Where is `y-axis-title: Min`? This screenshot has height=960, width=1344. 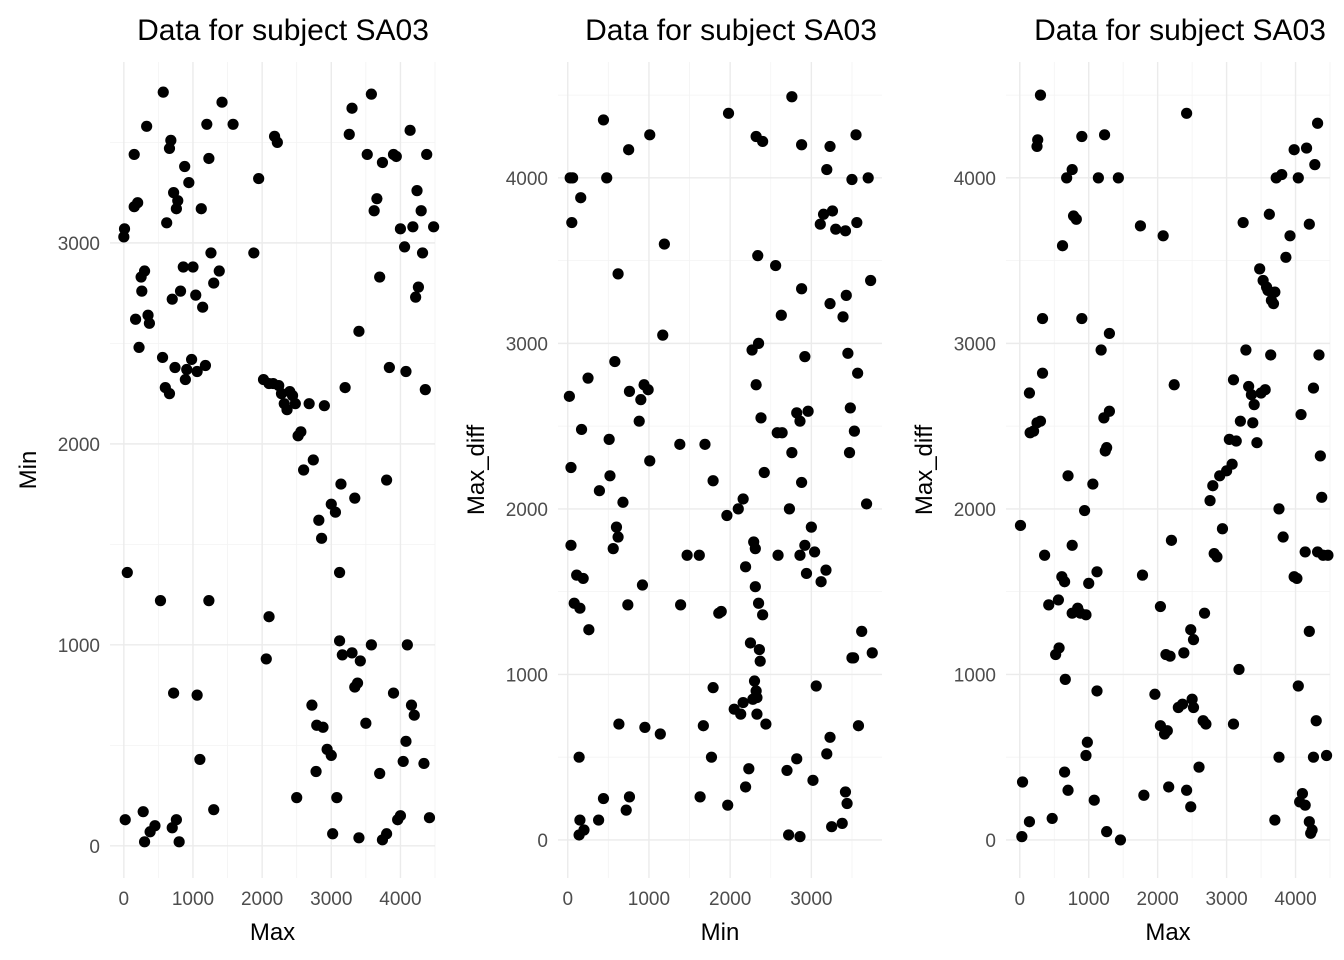 y-axis-title: Min is located at coordinates (28, 470).